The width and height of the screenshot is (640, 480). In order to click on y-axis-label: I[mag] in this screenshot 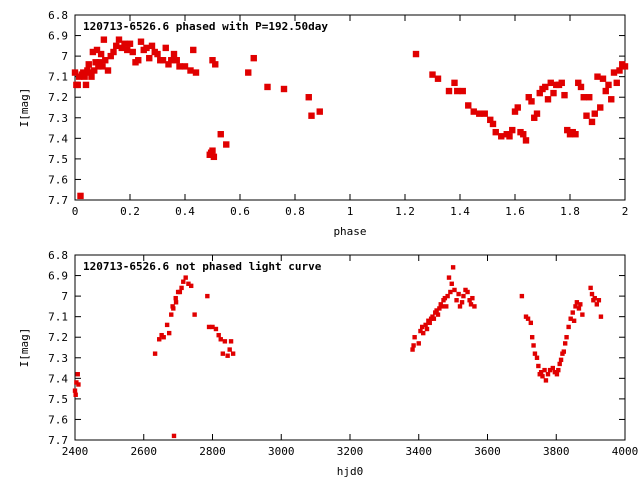, I will do `click(24, 348)`.